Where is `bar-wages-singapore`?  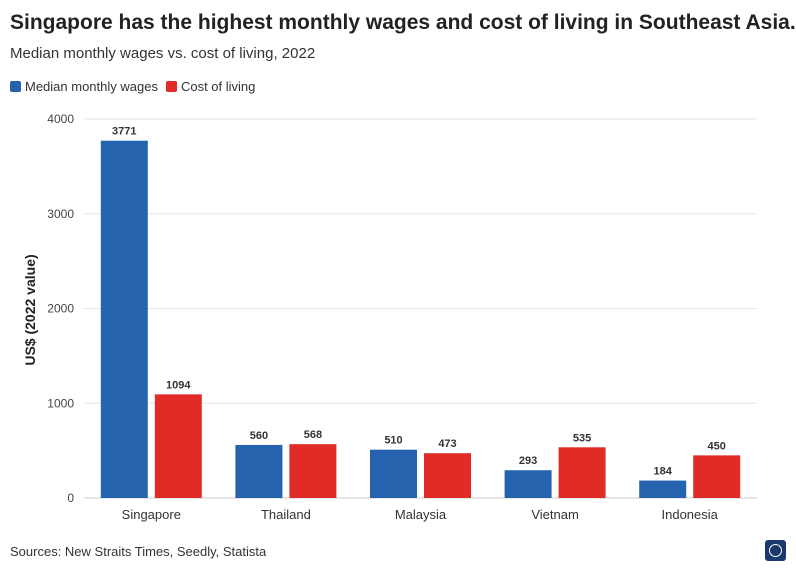 bar-wages-singapore is located at coordinates (124, 319).